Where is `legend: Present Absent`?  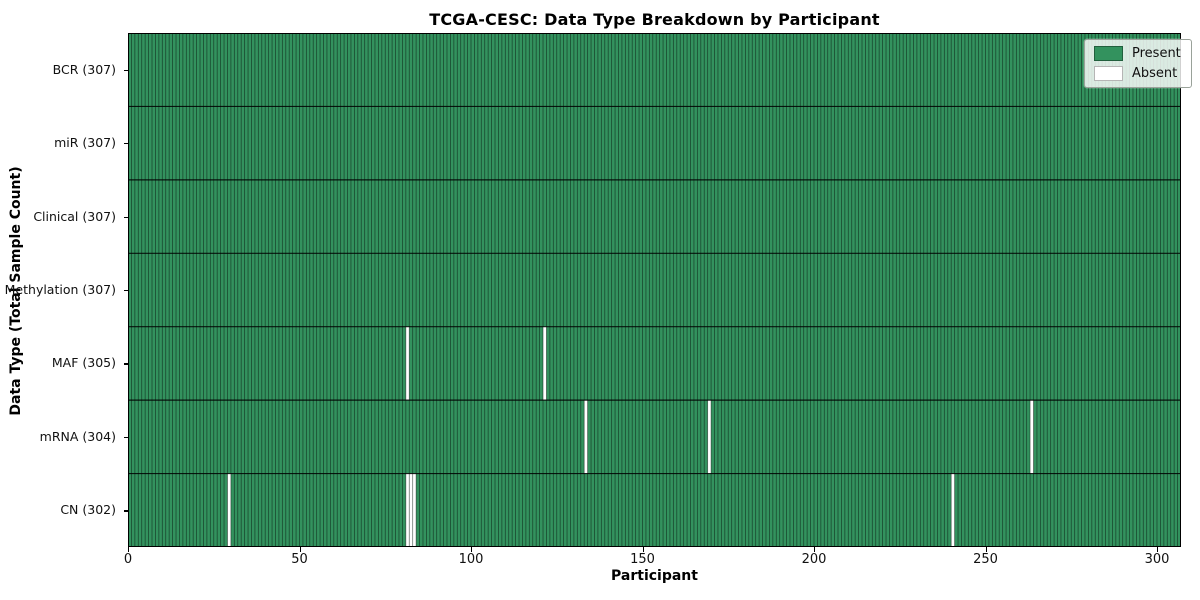
legend: Present Absent is located at coordinates (1138, 63).